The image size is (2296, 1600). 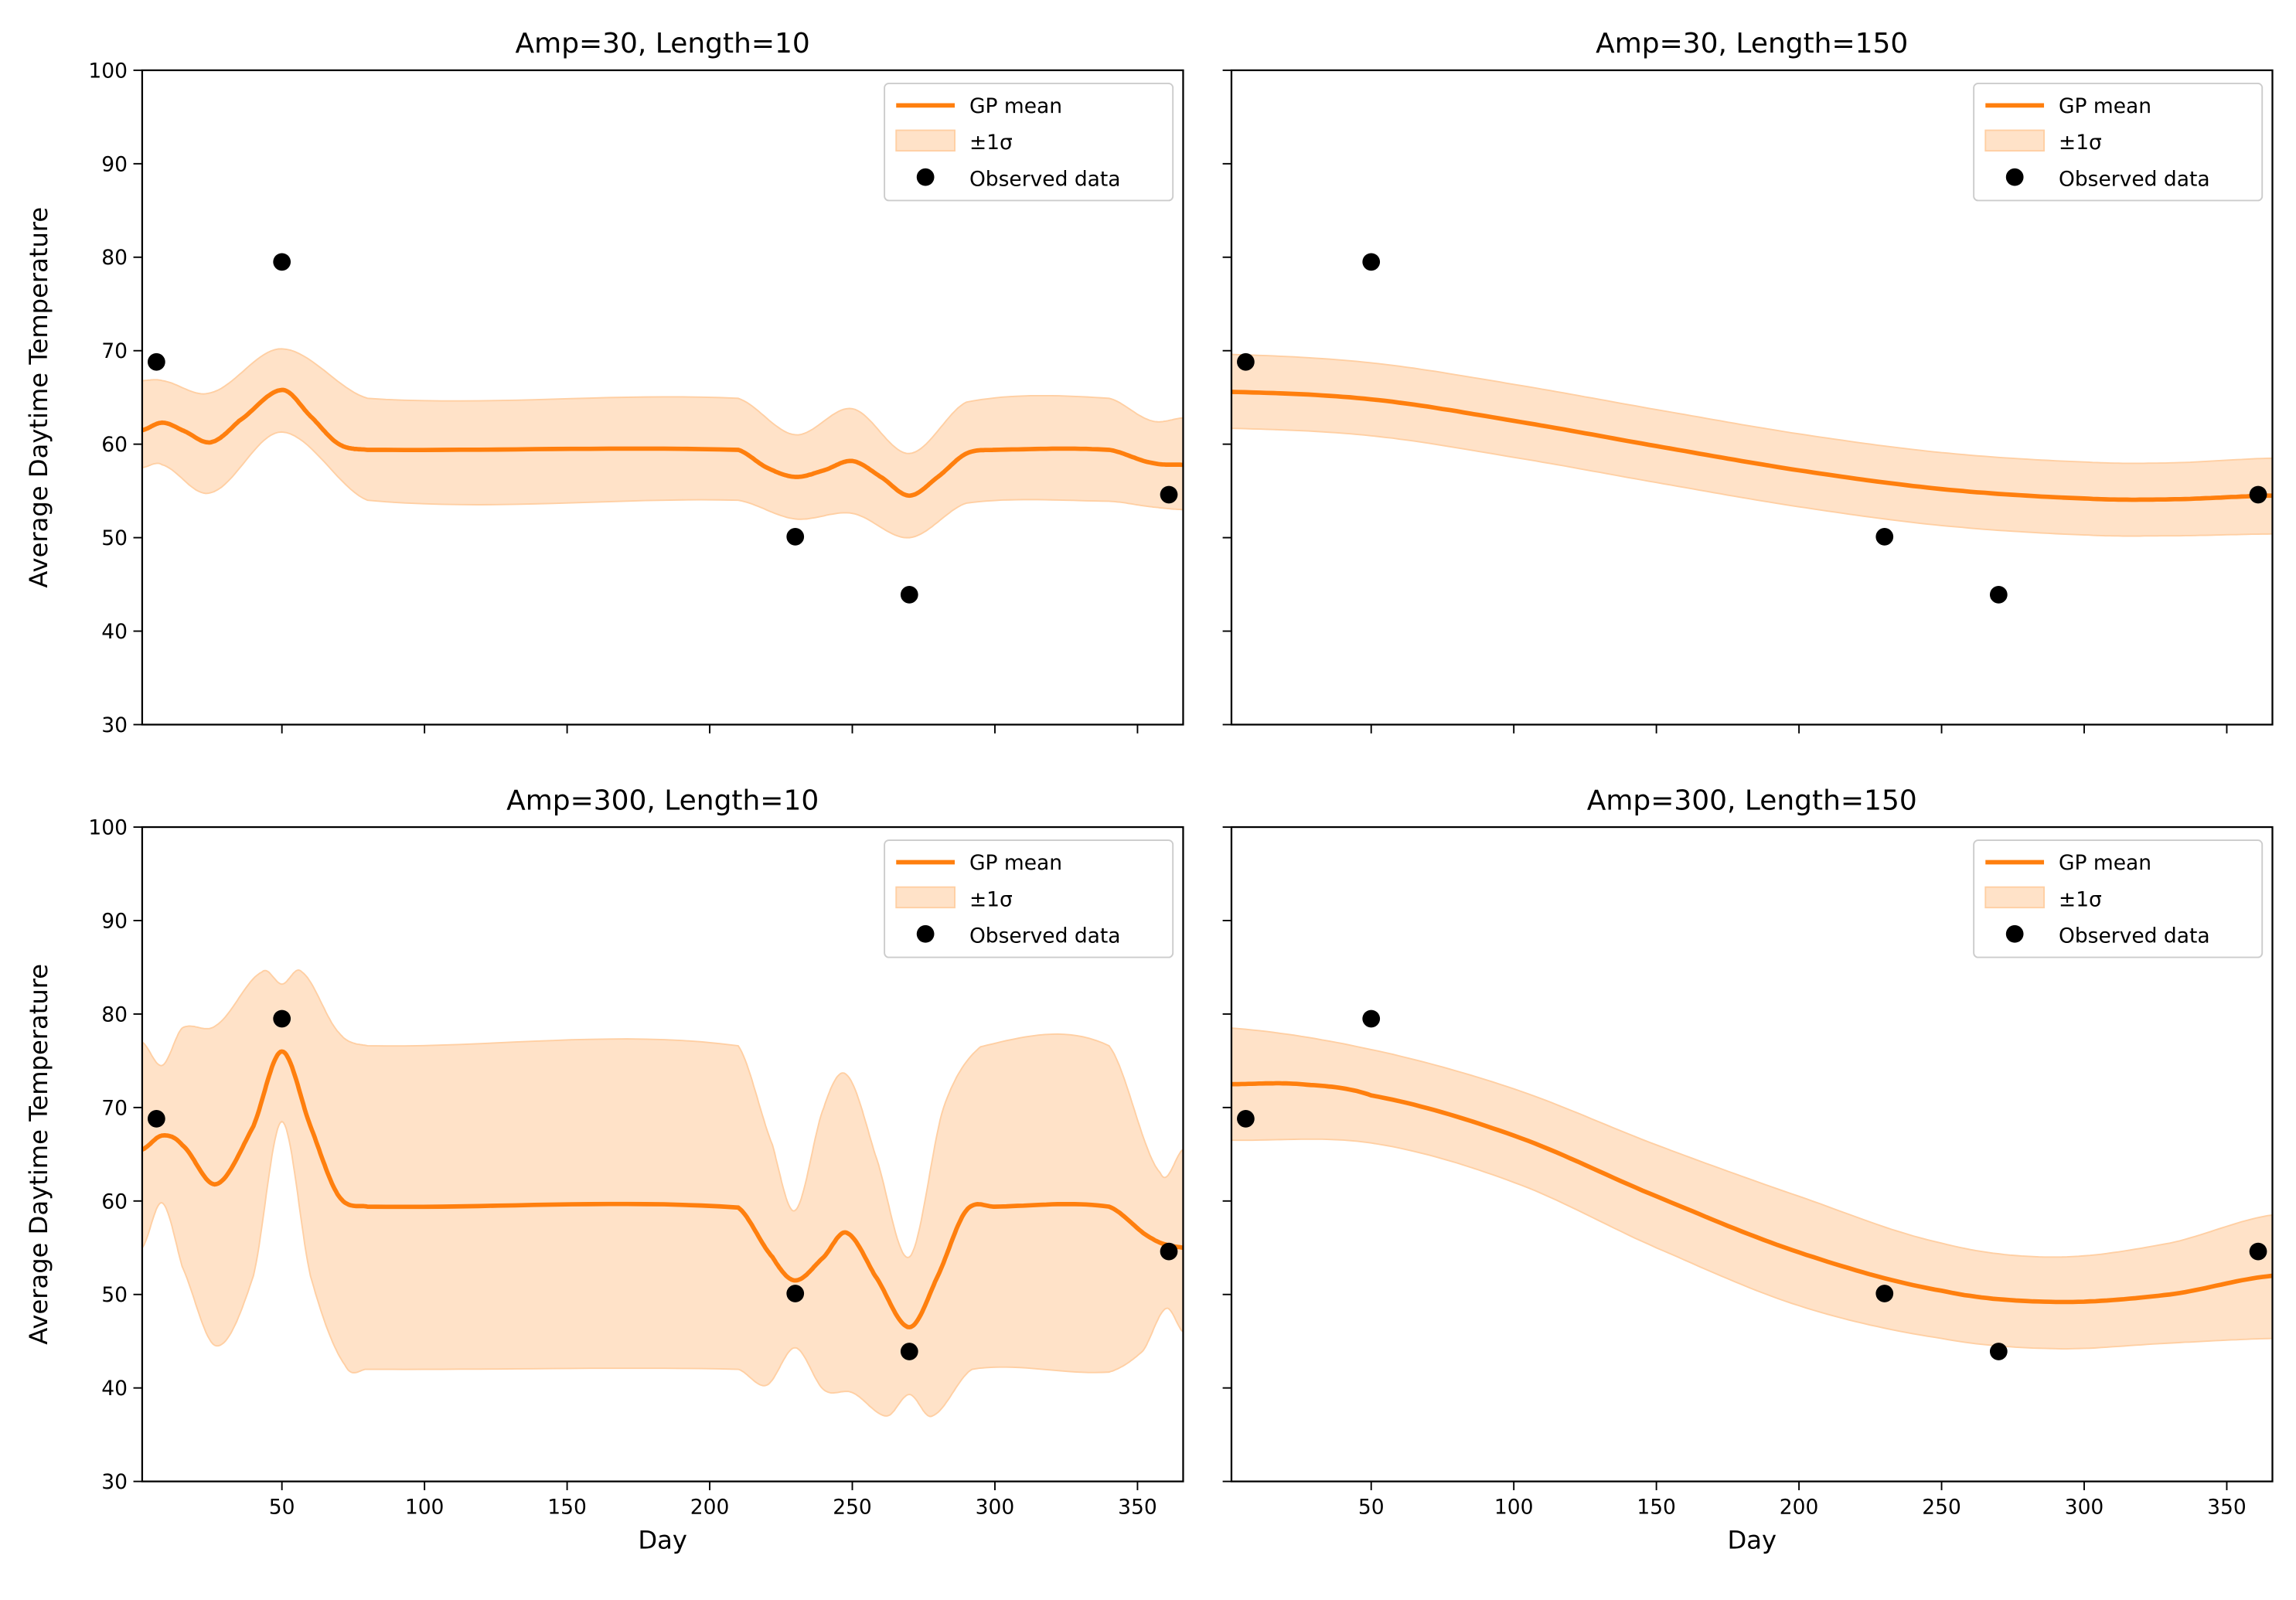 I want to click on subplot-title: Amp=30, Length=150, so click(x=1752, y=44).